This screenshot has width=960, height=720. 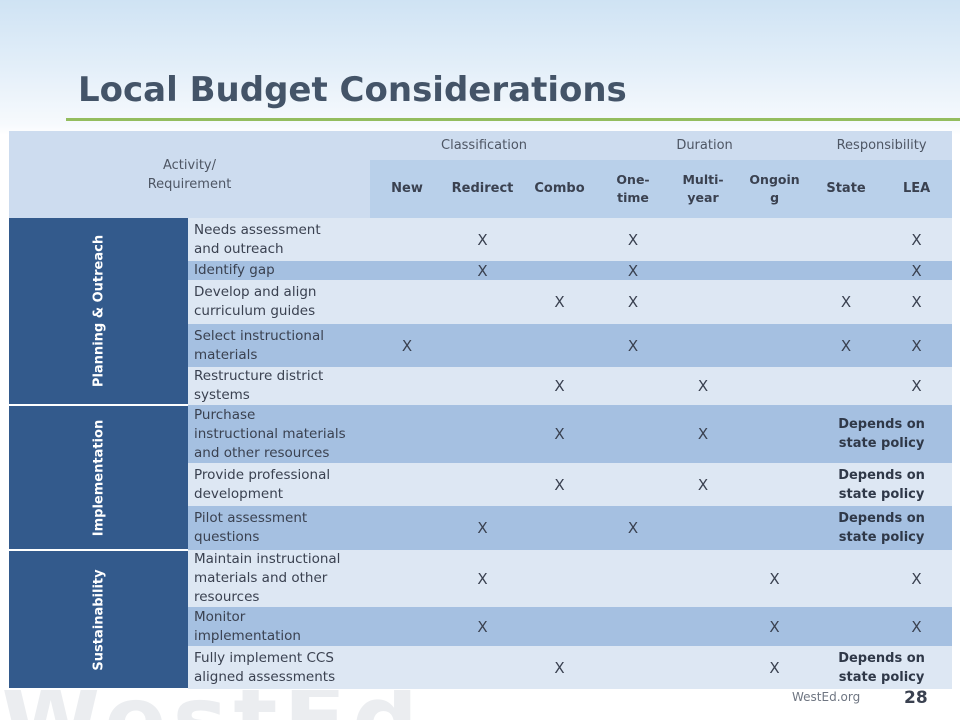 What do you see at coordinates (882, 145) in the screenshot?
I see `header-responsibility: Responsibility` at bounding box center [882, 145].